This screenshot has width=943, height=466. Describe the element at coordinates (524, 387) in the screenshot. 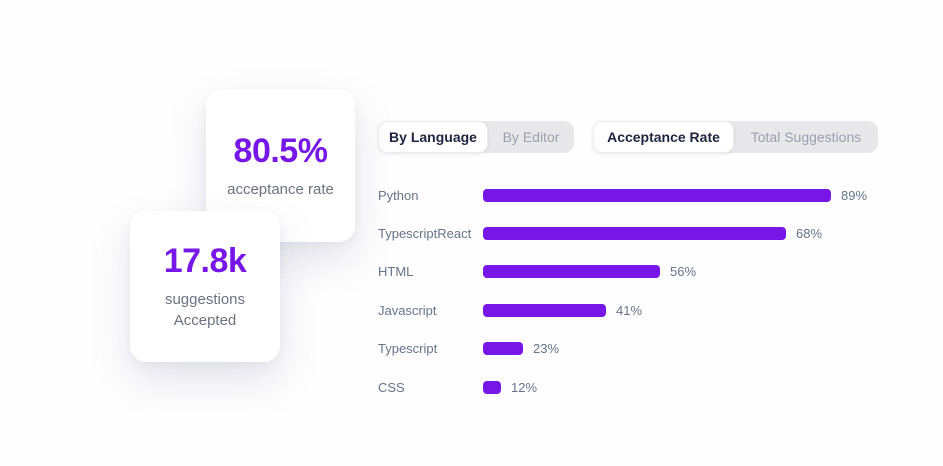

I see `bar-value-label: 12%` at that location.